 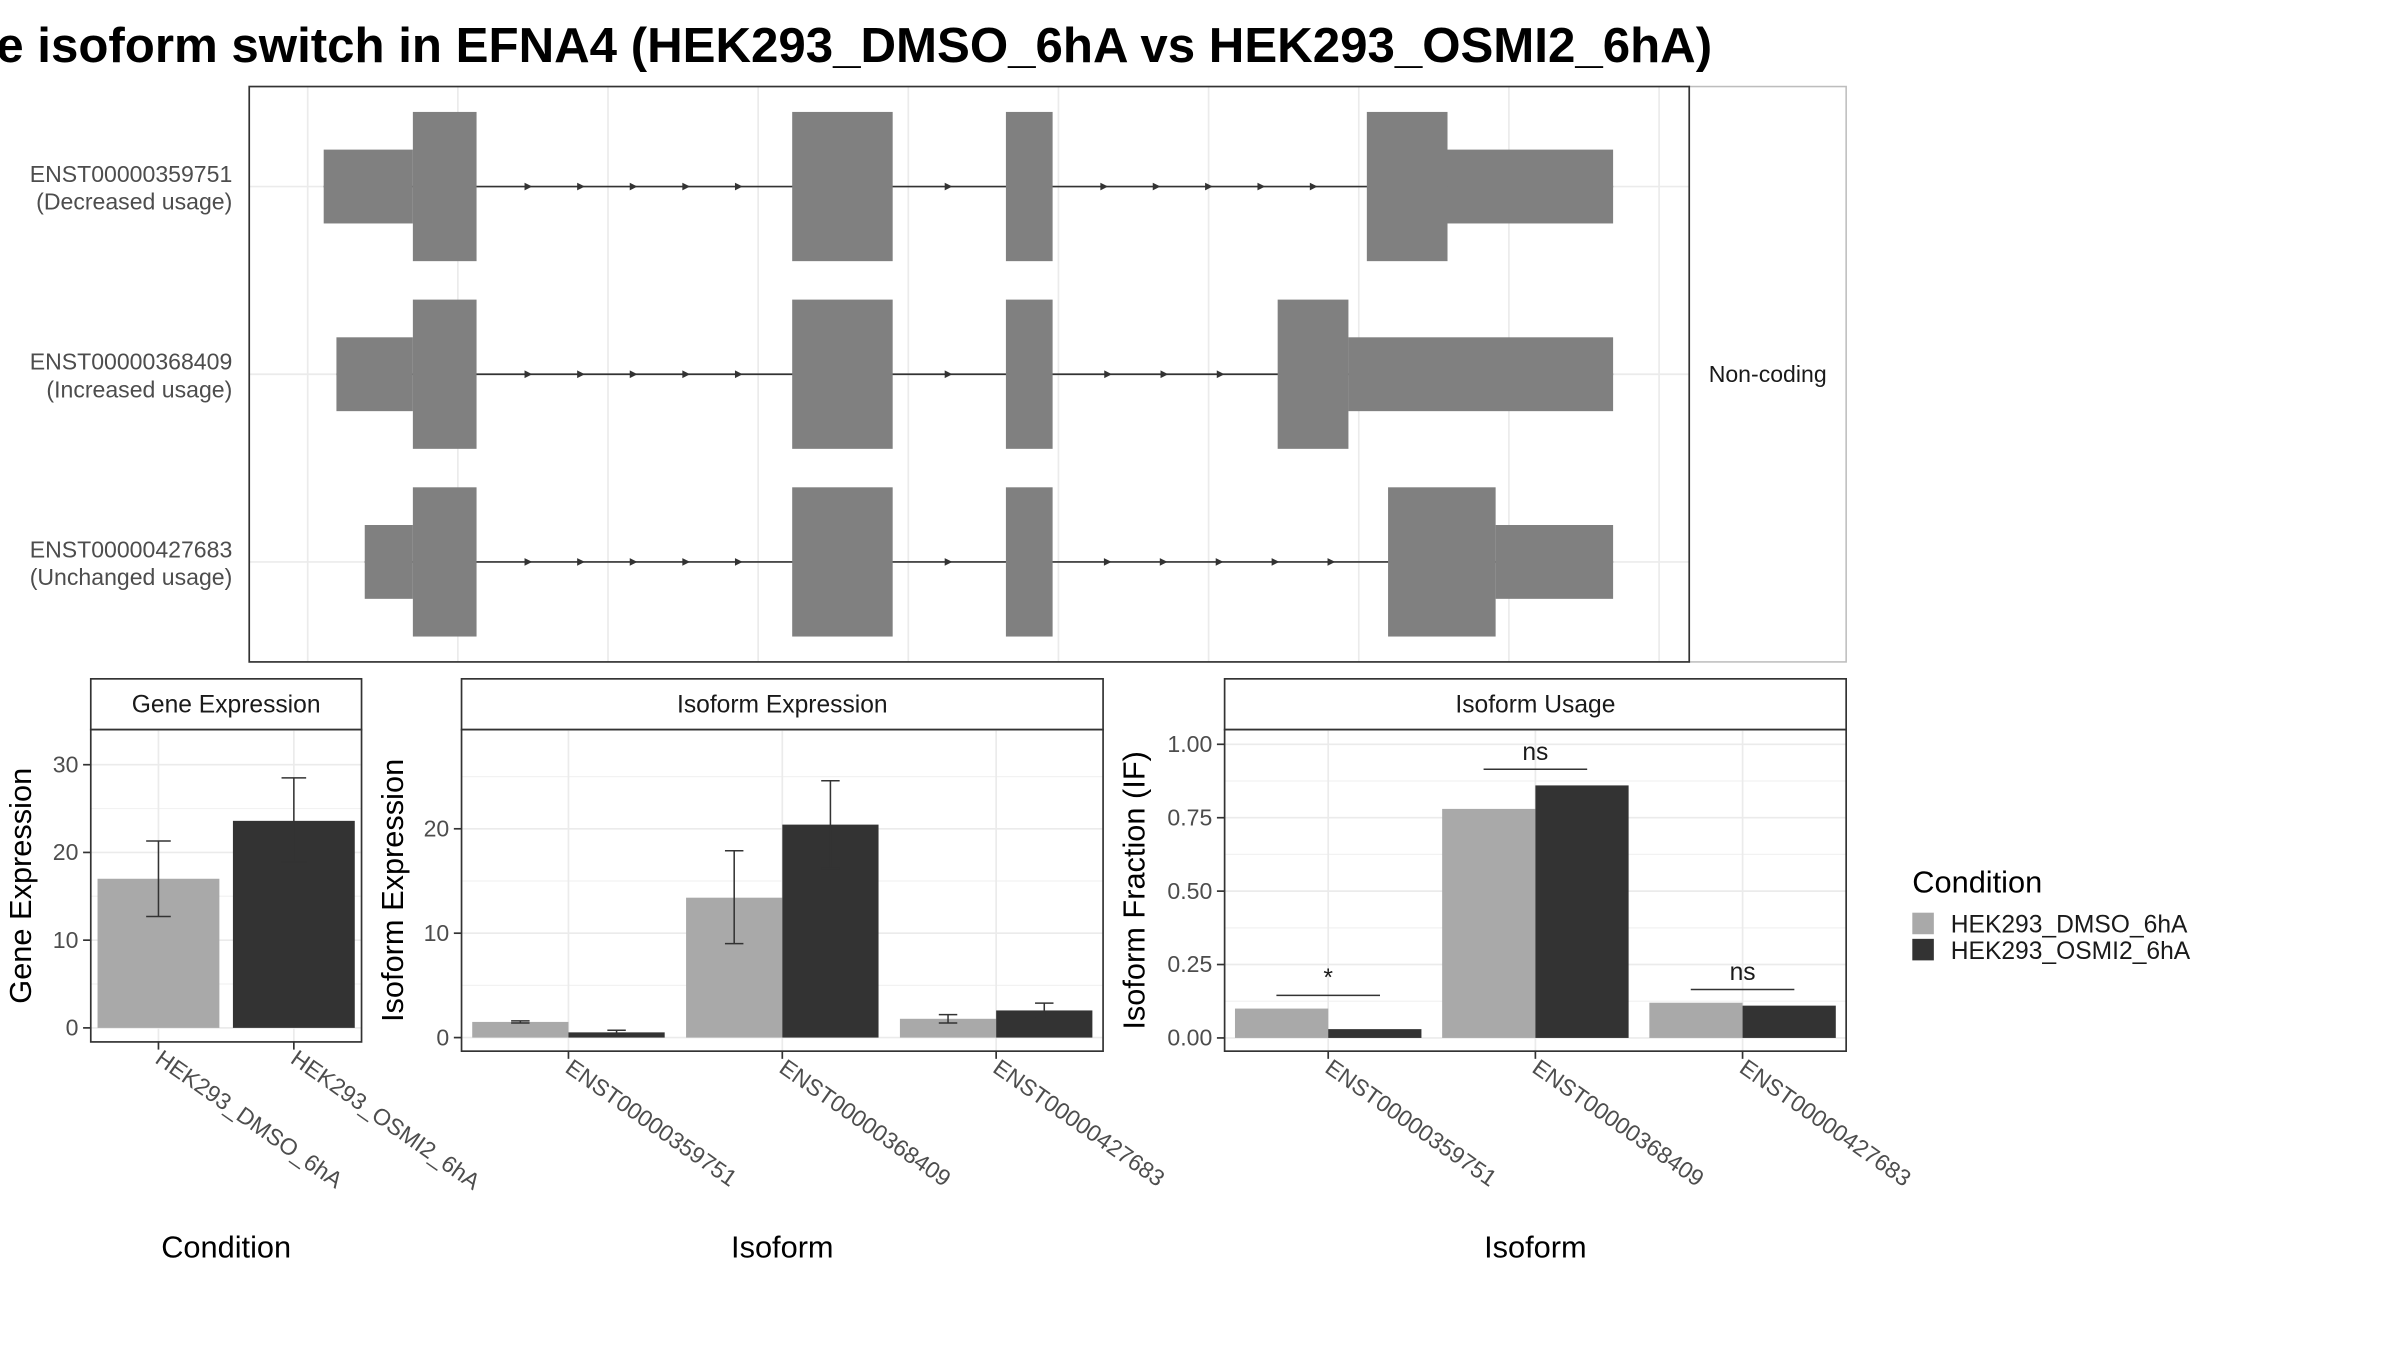 What do you see at coordinates (392, 890) in the screenshot?
I see `y-axis-title: Isoform Expression` at bounding box center [392, 890].